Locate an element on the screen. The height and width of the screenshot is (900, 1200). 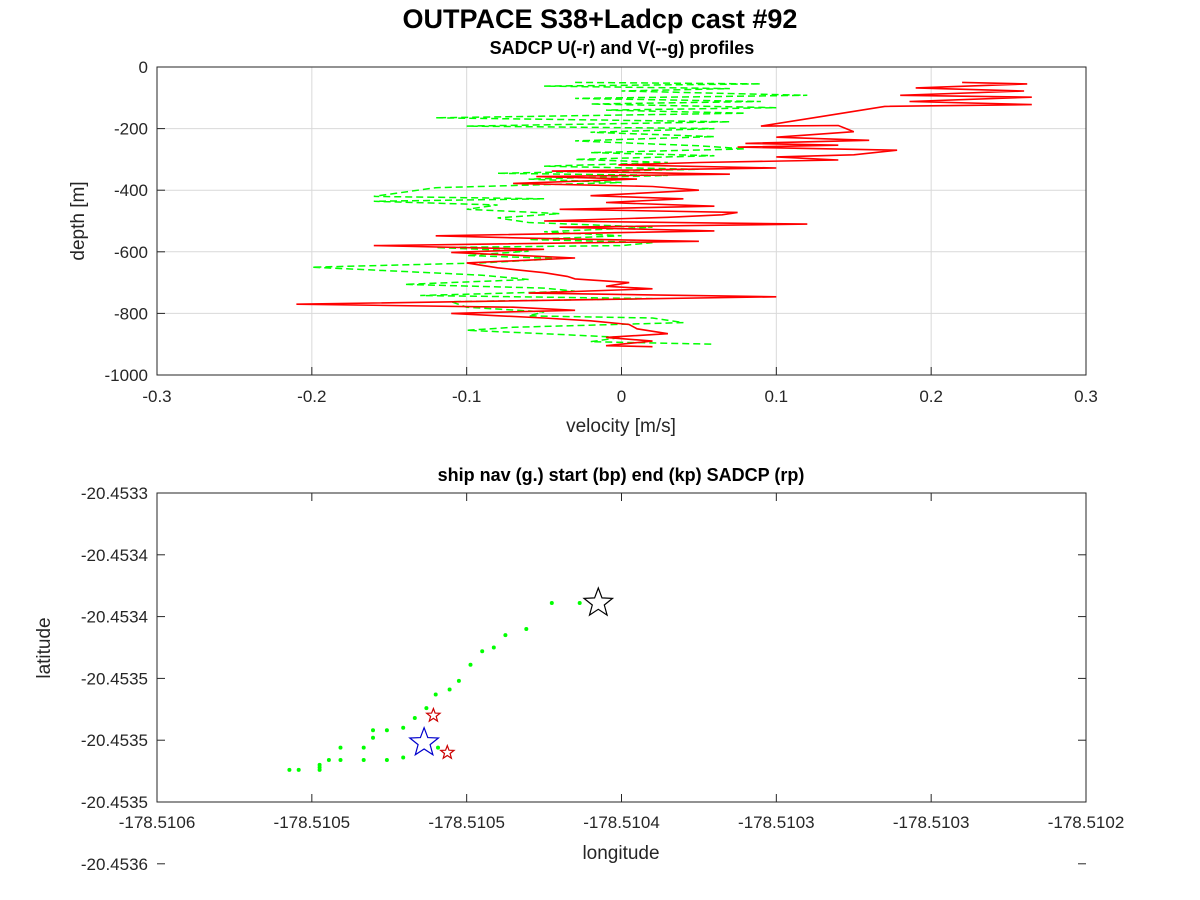
plot1-ylabel: depth [m] is located at coordinates (78, 220).